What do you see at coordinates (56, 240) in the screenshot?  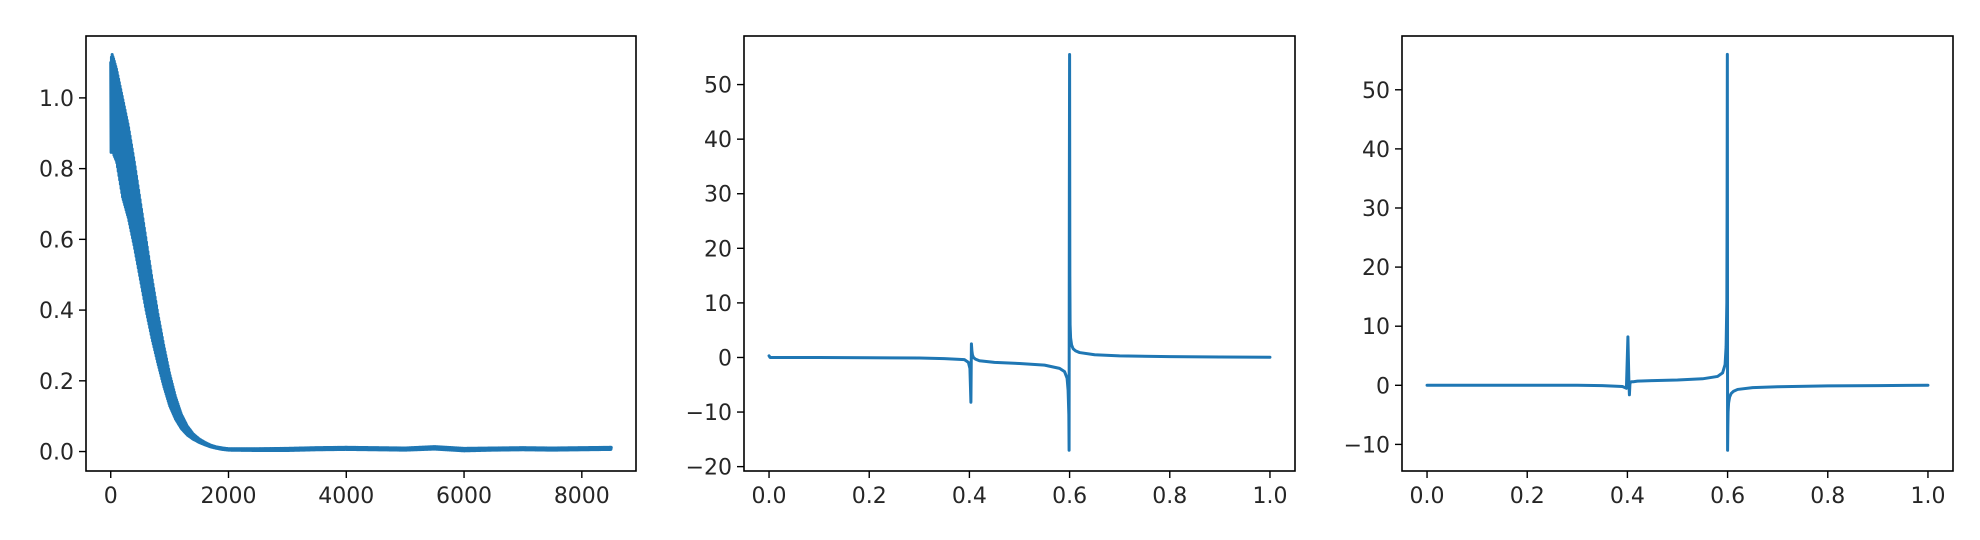 I see `y-tick-label: 0.6` at bounding box center [56, 240].